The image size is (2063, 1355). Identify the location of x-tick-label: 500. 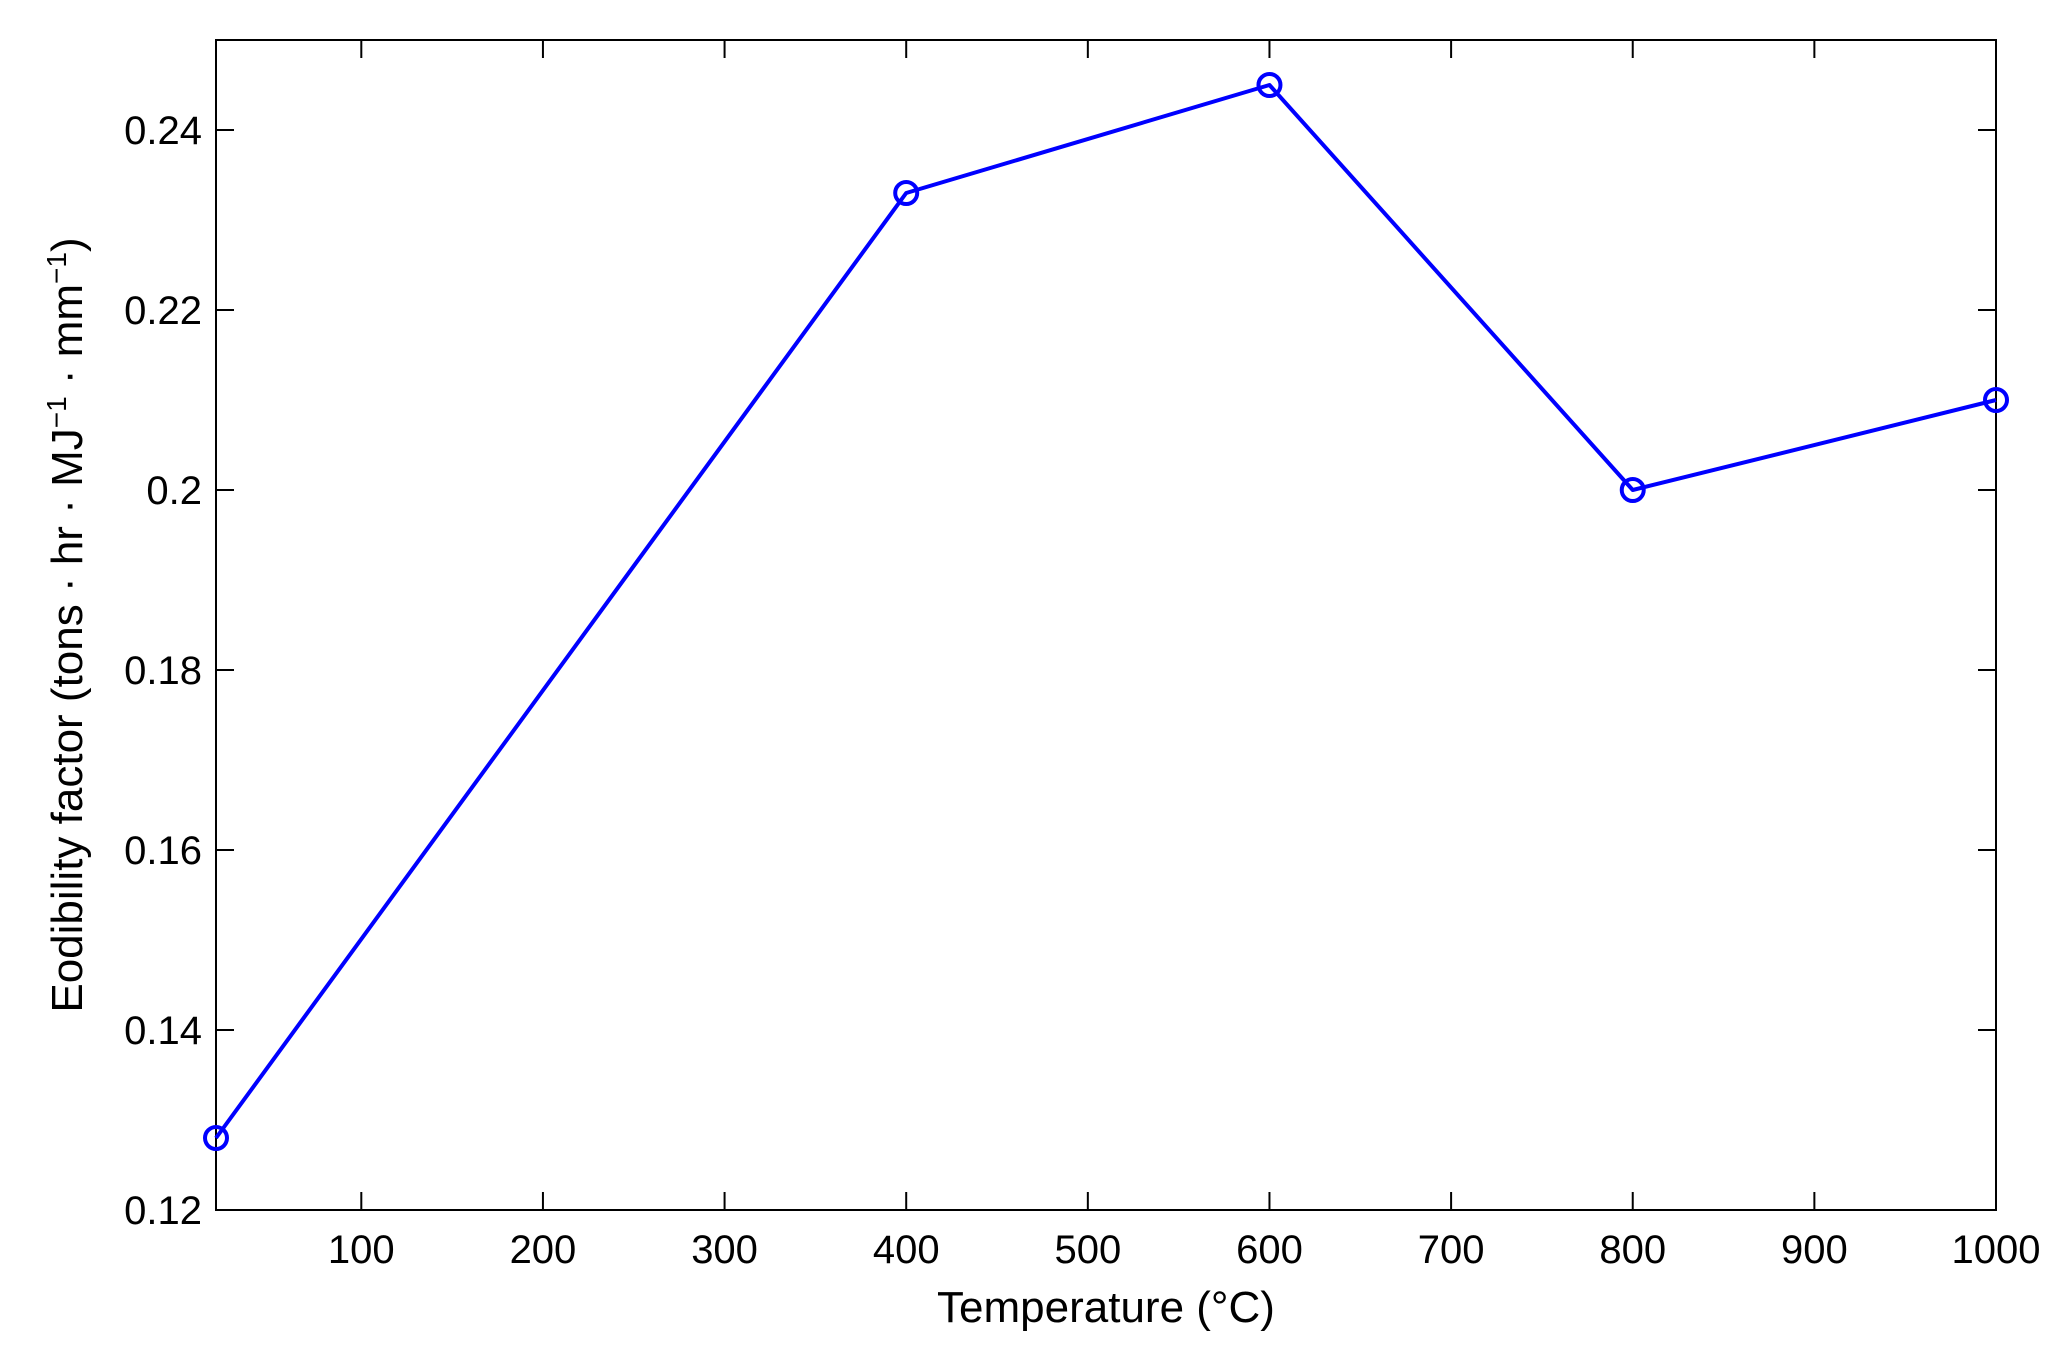
(1087, 1250).